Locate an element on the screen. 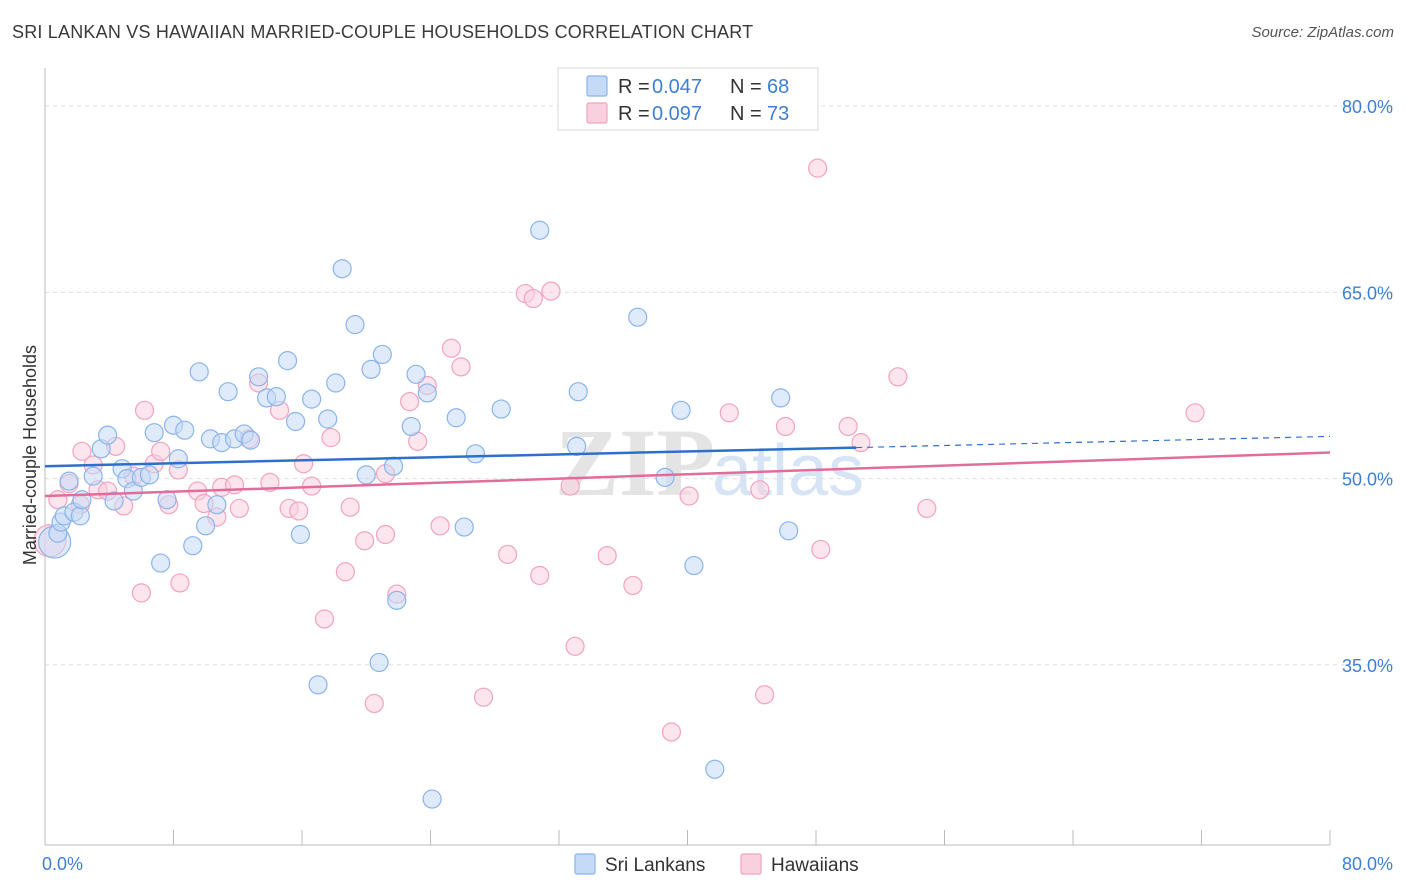 The image size is (1406, 892). x-tick-label: 0.0% is located at coordinates (62, 864).